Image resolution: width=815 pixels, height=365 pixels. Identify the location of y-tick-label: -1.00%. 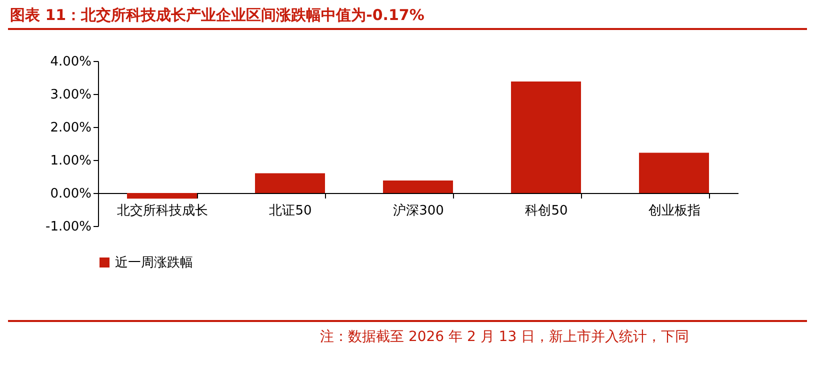
(69, 227).